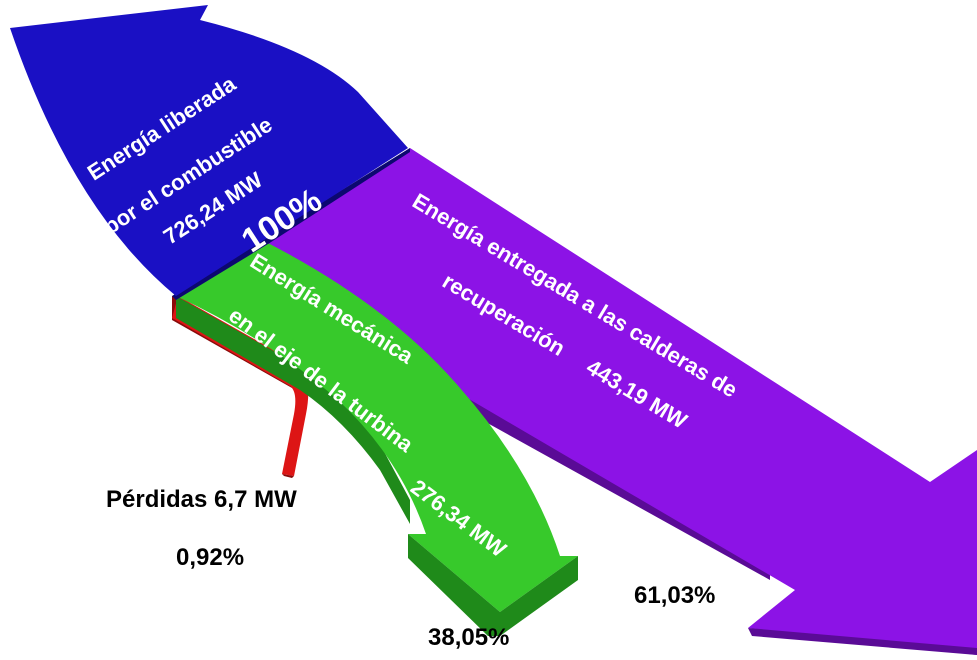 The image size is (977, 660). I want to click on mechanical-percent: 38,05%, so click(469, 637).